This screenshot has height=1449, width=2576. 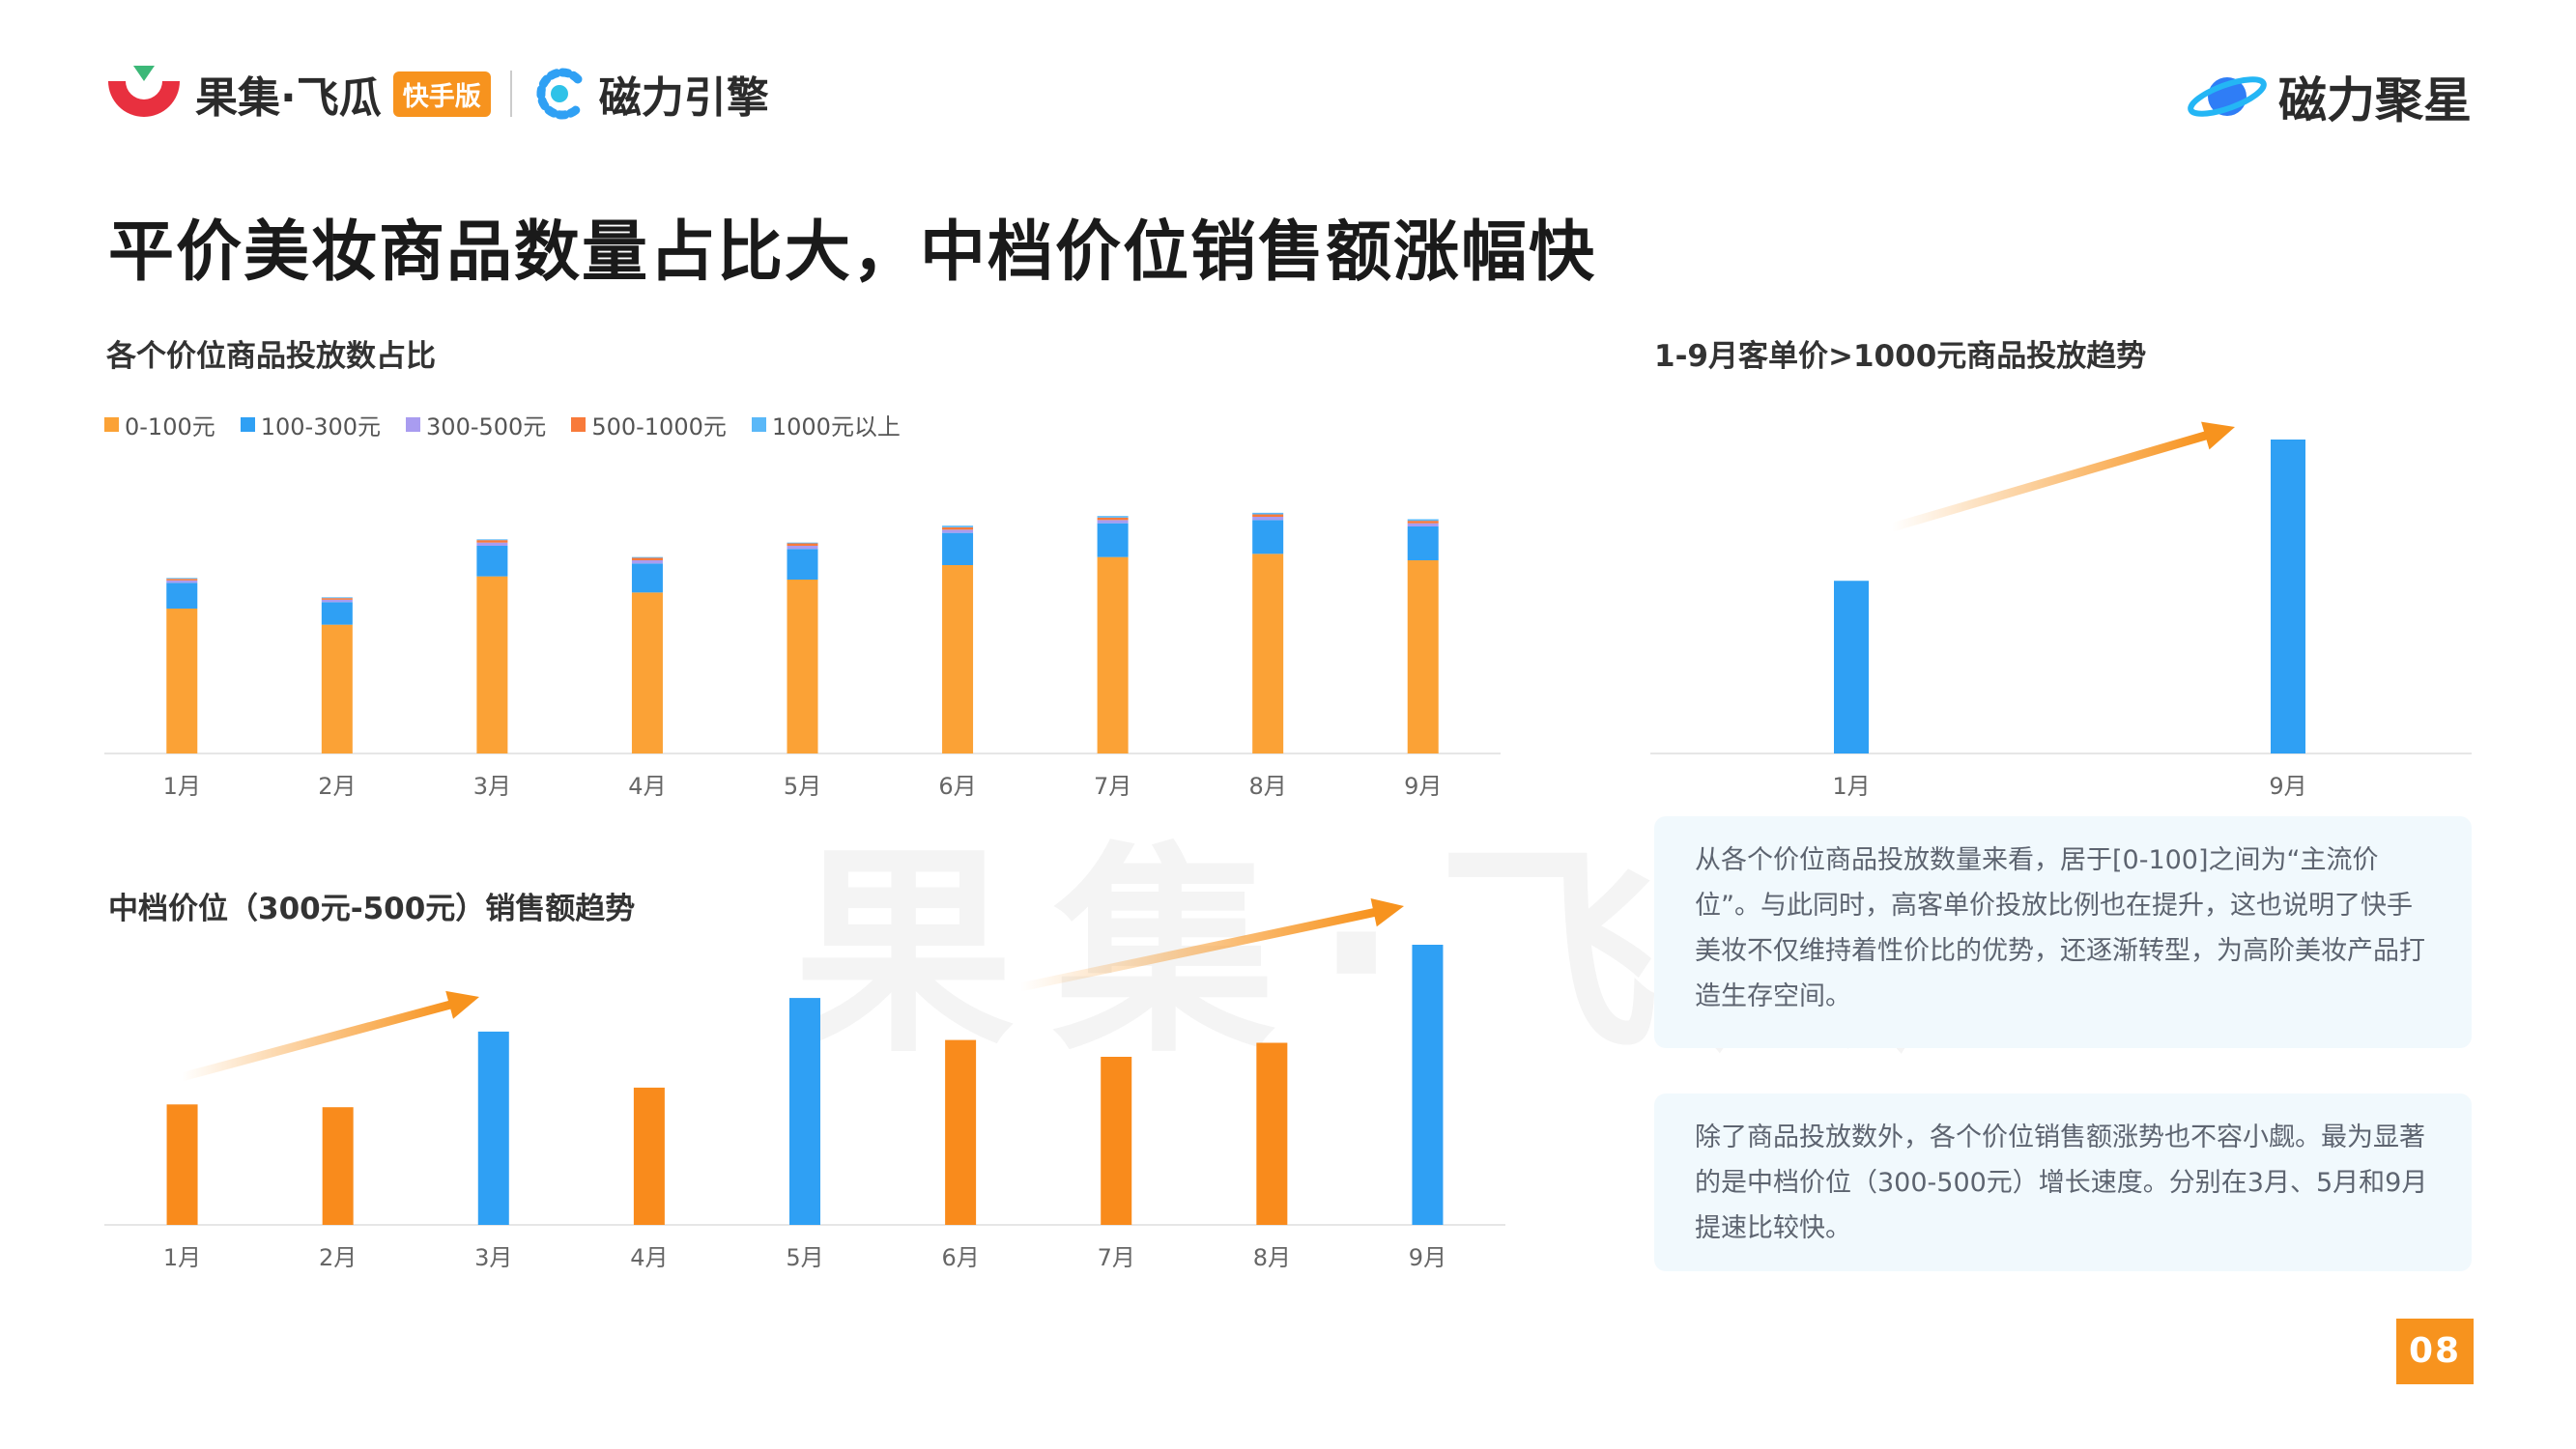 I want to click on brand-badge: 快手版, so click(x=442, y=94).